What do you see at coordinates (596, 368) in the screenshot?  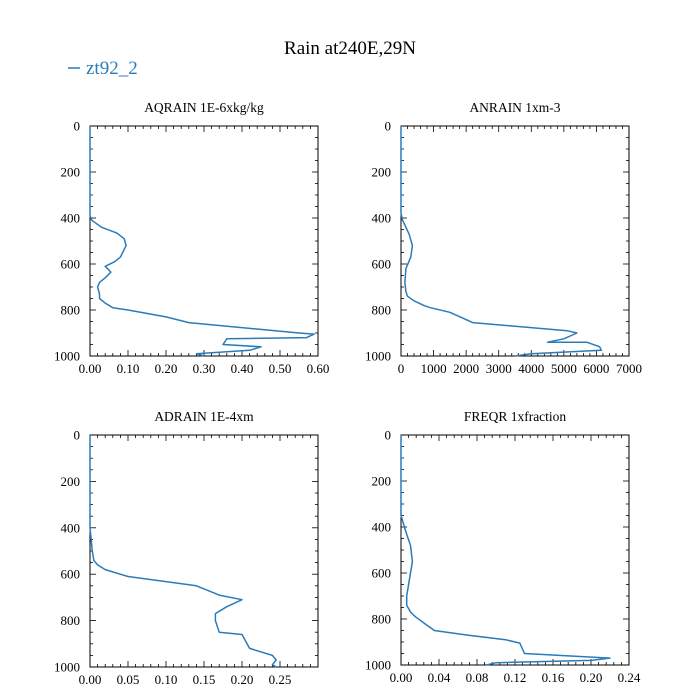 I see `x-tick-label: 6000` at bounding box center [596, 368].